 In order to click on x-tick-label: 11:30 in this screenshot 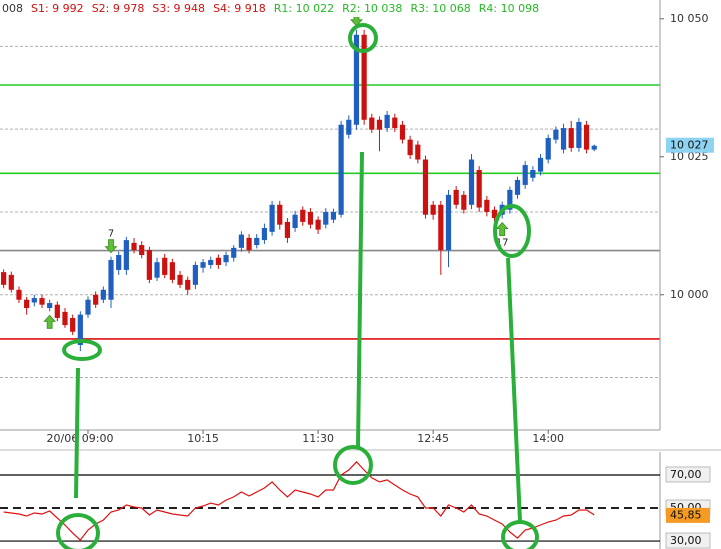, I will do `click(318, 438)`.